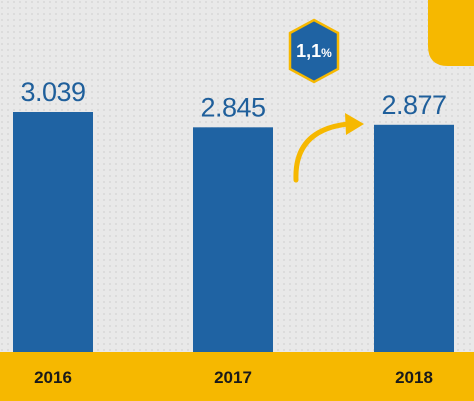 The width and height of the screenshot is (474, 401). I want to click on value-labels-group: 3.039 2.845 2.877, so click(233, 99).